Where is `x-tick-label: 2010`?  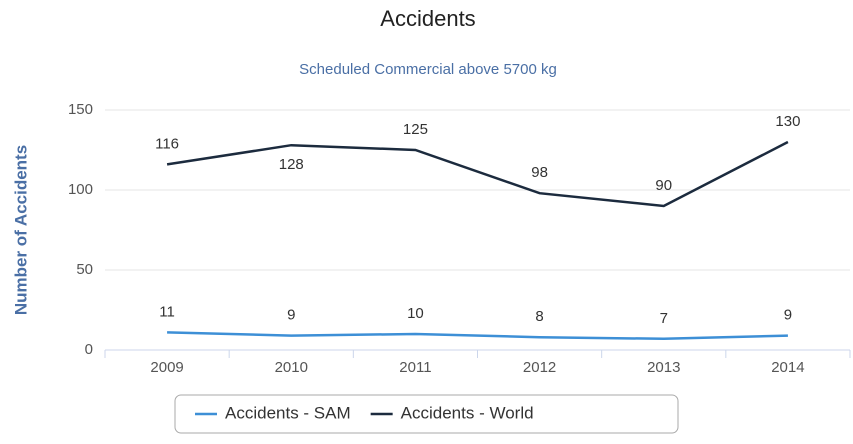 x-tick-label: 2010 is located at coordinates (291, 367).